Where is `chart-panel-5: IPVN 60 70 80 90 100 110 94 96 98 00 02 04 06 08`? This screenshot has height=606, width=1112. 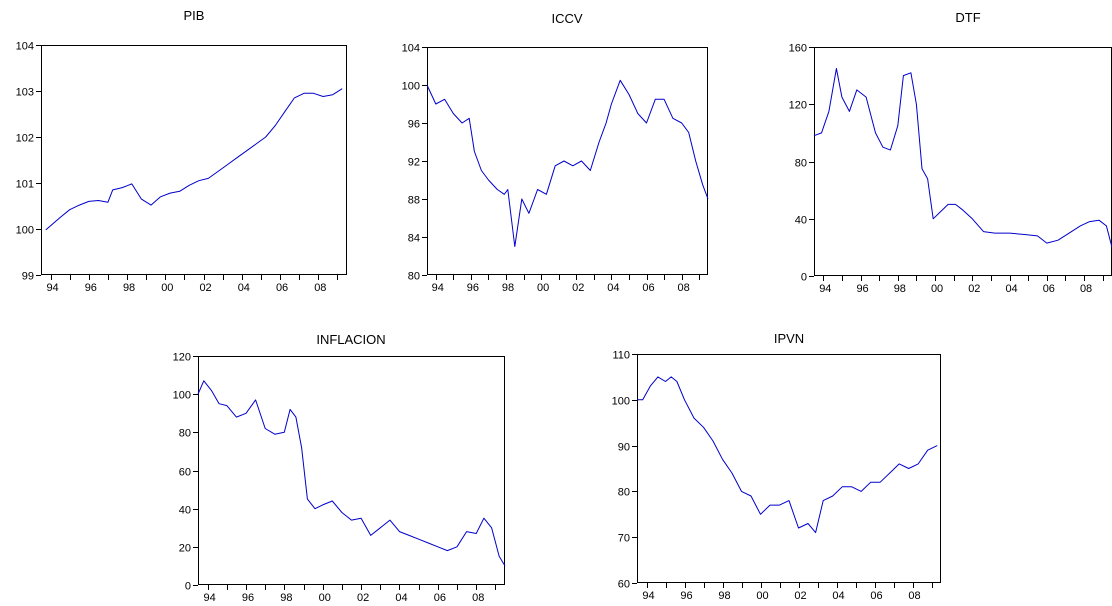
chart-panel-5: IPVN 60 70 80 90 100 110 94 96 98 00 02 04 06 08 is located at coordinates (776, 466).